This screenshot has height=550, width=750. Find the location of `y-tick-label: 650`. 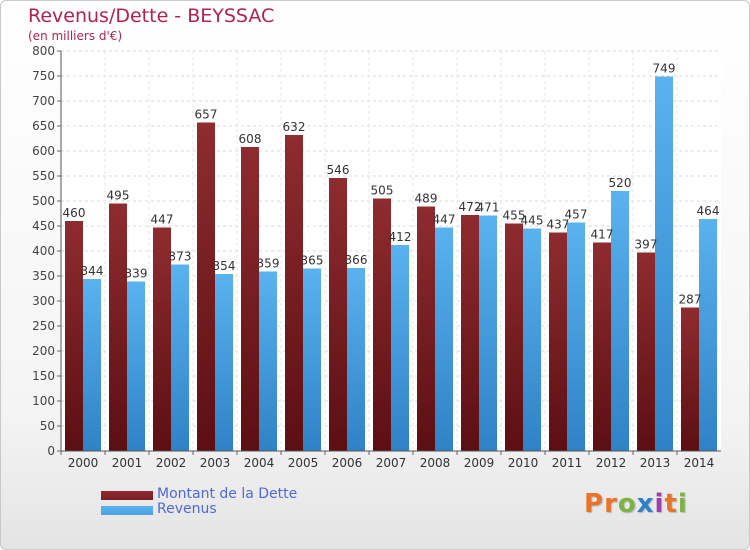

y-tick-label: 650 is located at coordinates (43, 126).